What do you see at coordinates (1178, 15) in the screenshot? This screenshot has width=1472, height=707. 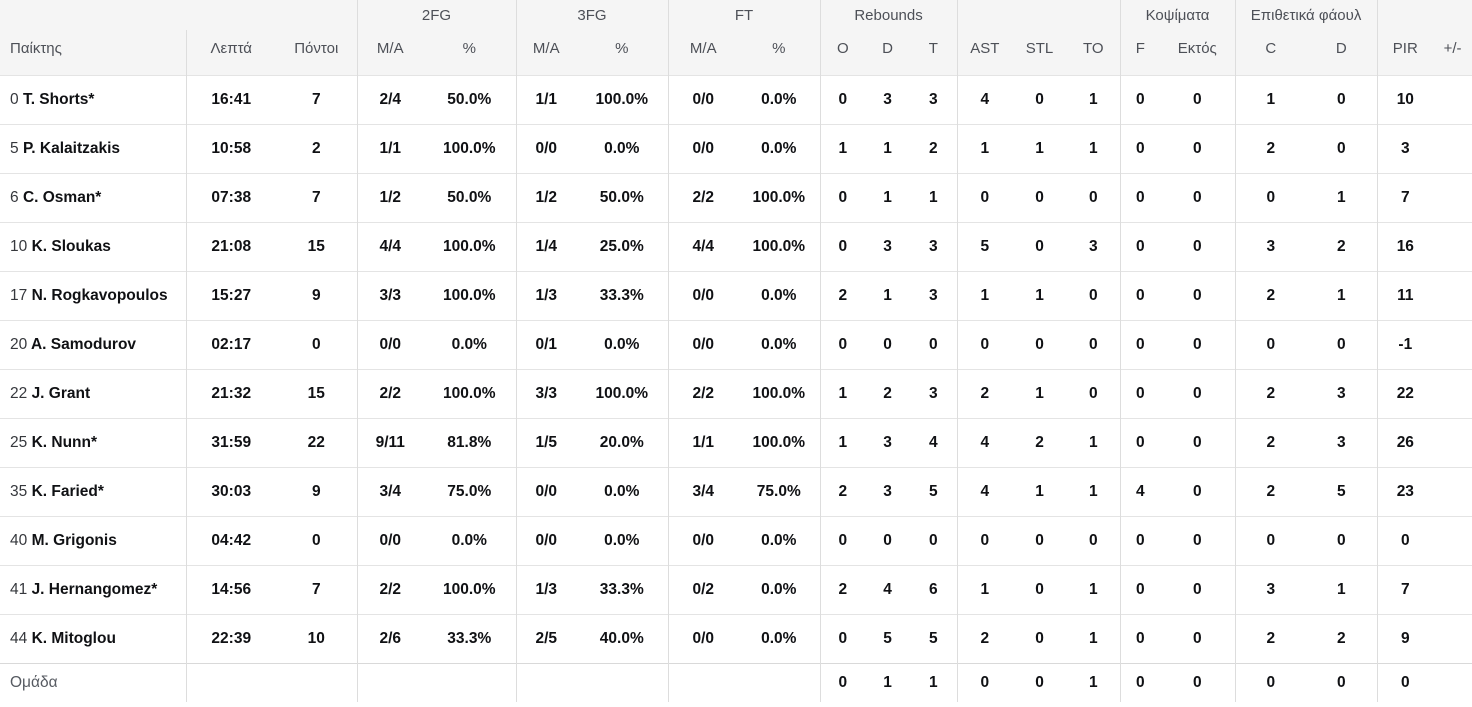 I see `header-group-: Κοψίματα` at bounding box center [1178, 15].